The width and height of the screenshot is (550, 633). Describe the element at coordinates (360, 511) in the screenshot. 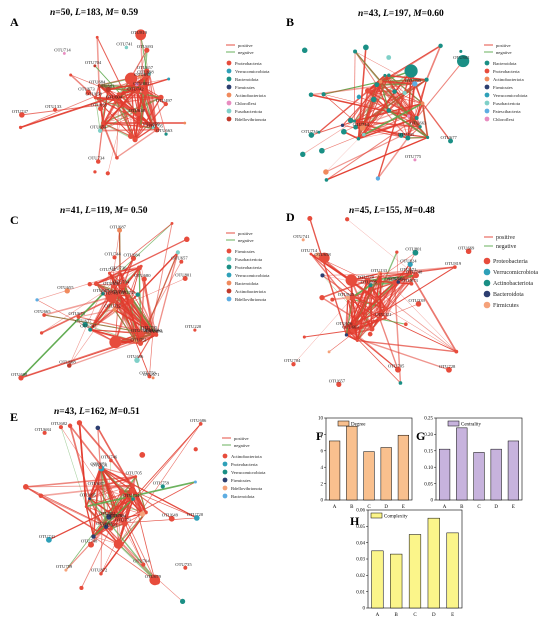

I see `y-tick-label: 0.06` at that location.